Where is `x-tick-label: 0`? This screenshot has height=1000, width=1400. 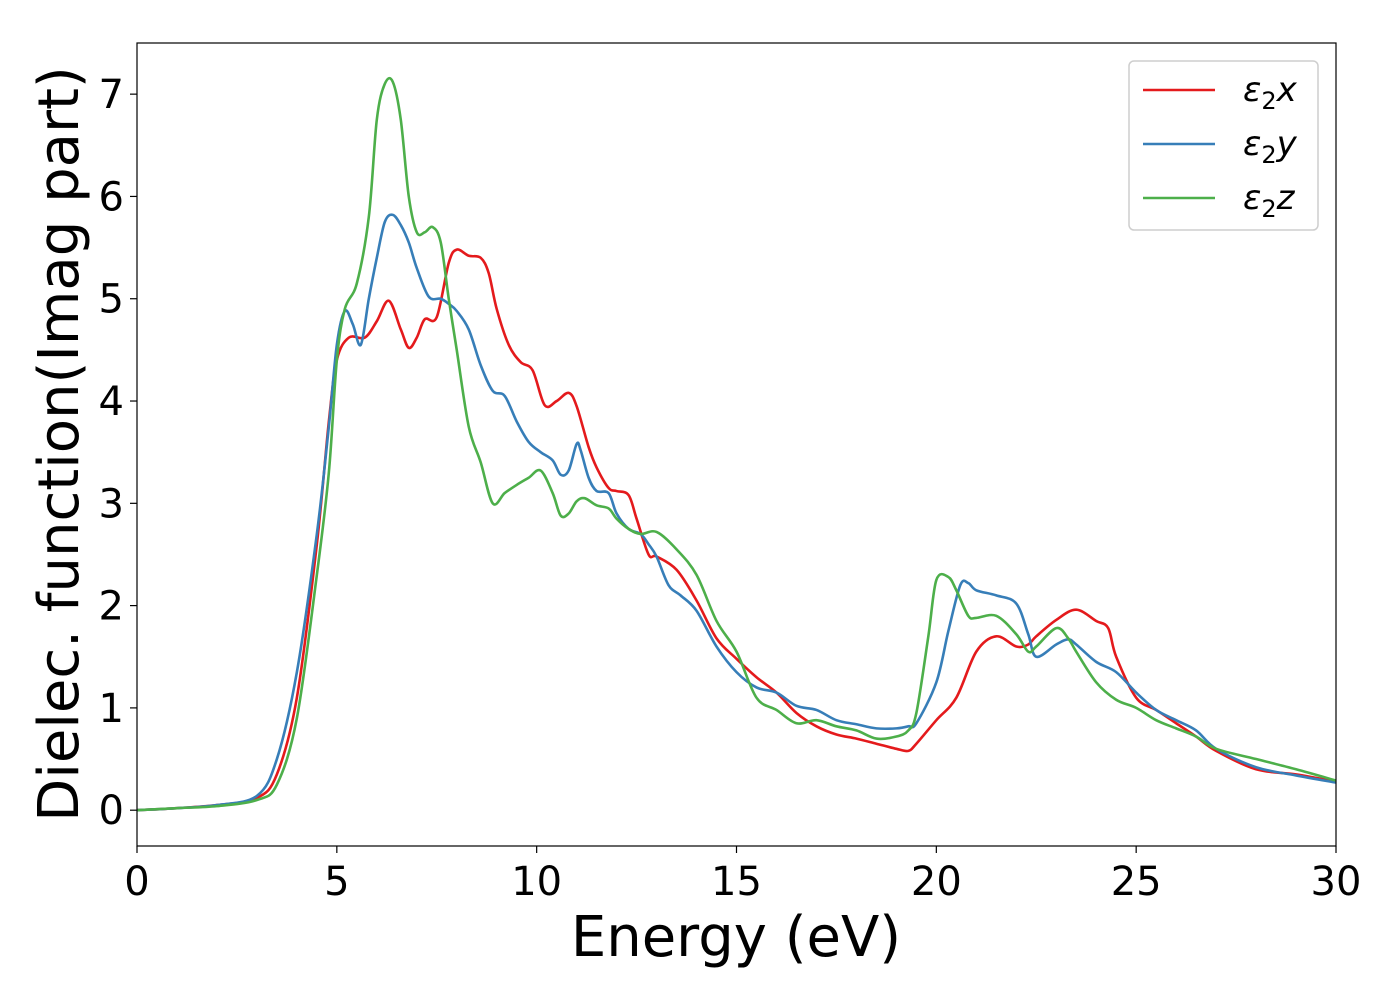
x-tick-label: 0 is located at coordinates (136, 882).